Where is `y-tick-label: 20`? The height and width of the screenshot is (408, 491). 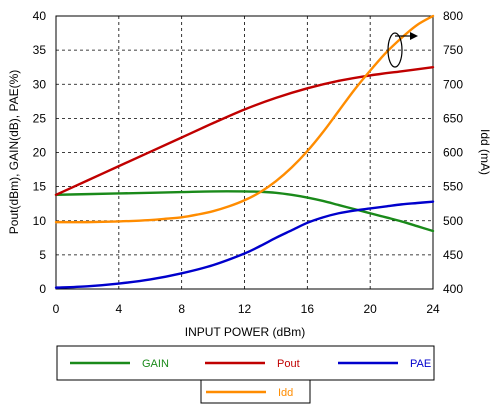
y-tick-label: 20 is located at coordinates (40, 153).